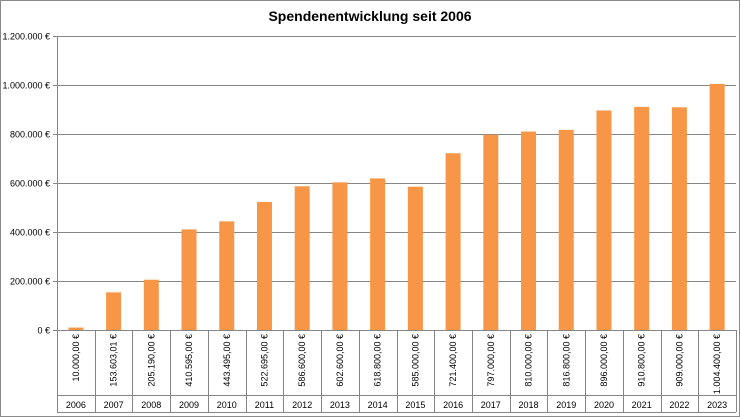  I want to click on category-label: 2016, so click(453, 405).